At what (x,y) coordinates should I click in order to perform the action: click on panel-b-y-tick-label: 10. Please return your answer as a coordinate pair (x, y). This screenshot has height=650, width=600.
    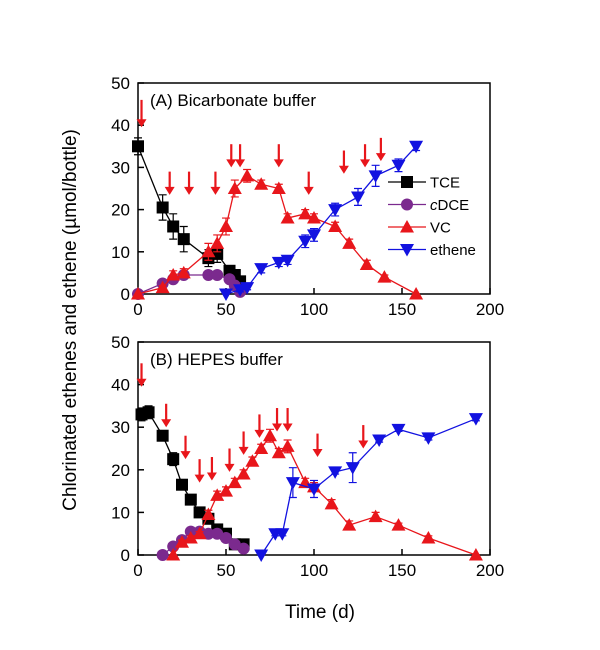
    Looking at the image, I should click on (120, 512).